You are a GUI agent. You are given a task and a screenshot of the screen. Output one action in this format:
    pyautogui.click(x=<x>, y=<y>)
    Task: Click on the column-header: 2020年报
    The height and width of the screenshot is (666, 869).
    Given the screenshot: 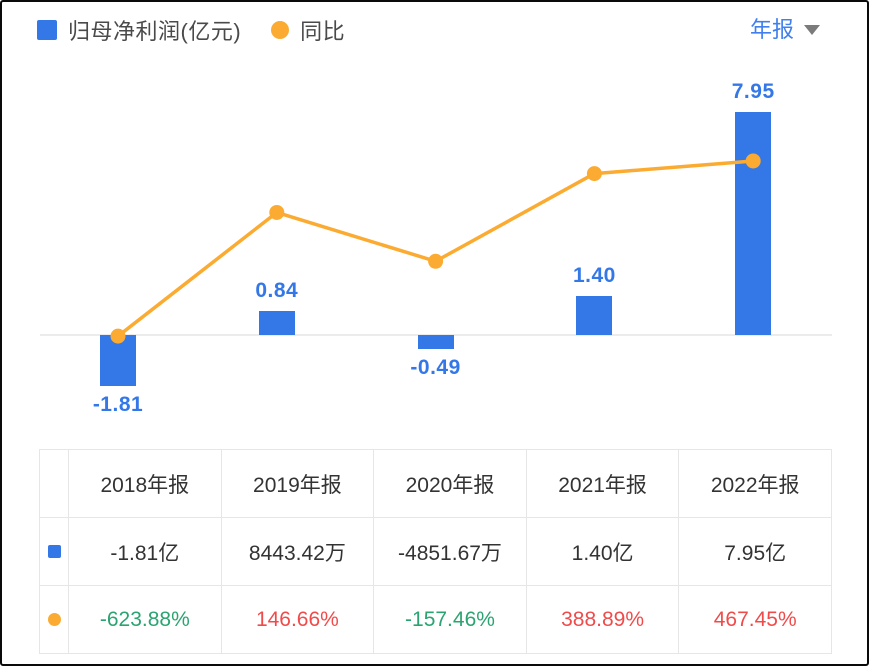 What is the action you would take?
    pyautogui.click(x=450, y=483)
    